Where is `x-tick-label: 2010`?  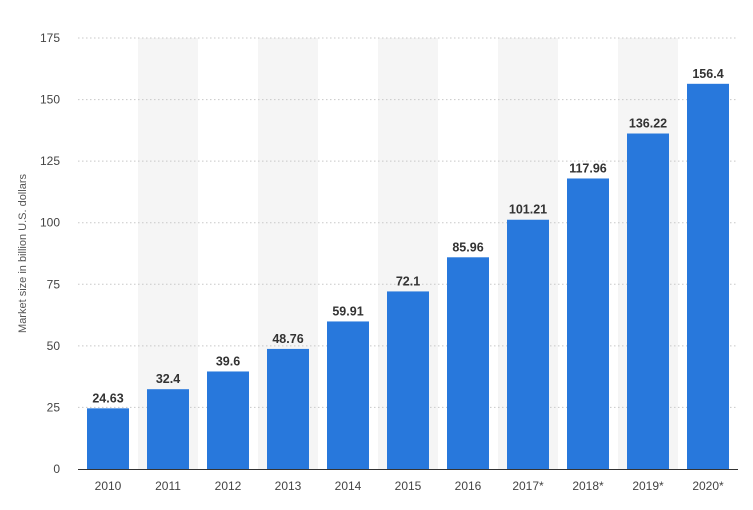
x-tick-label: 2010 is located at coordinates (108, 486).